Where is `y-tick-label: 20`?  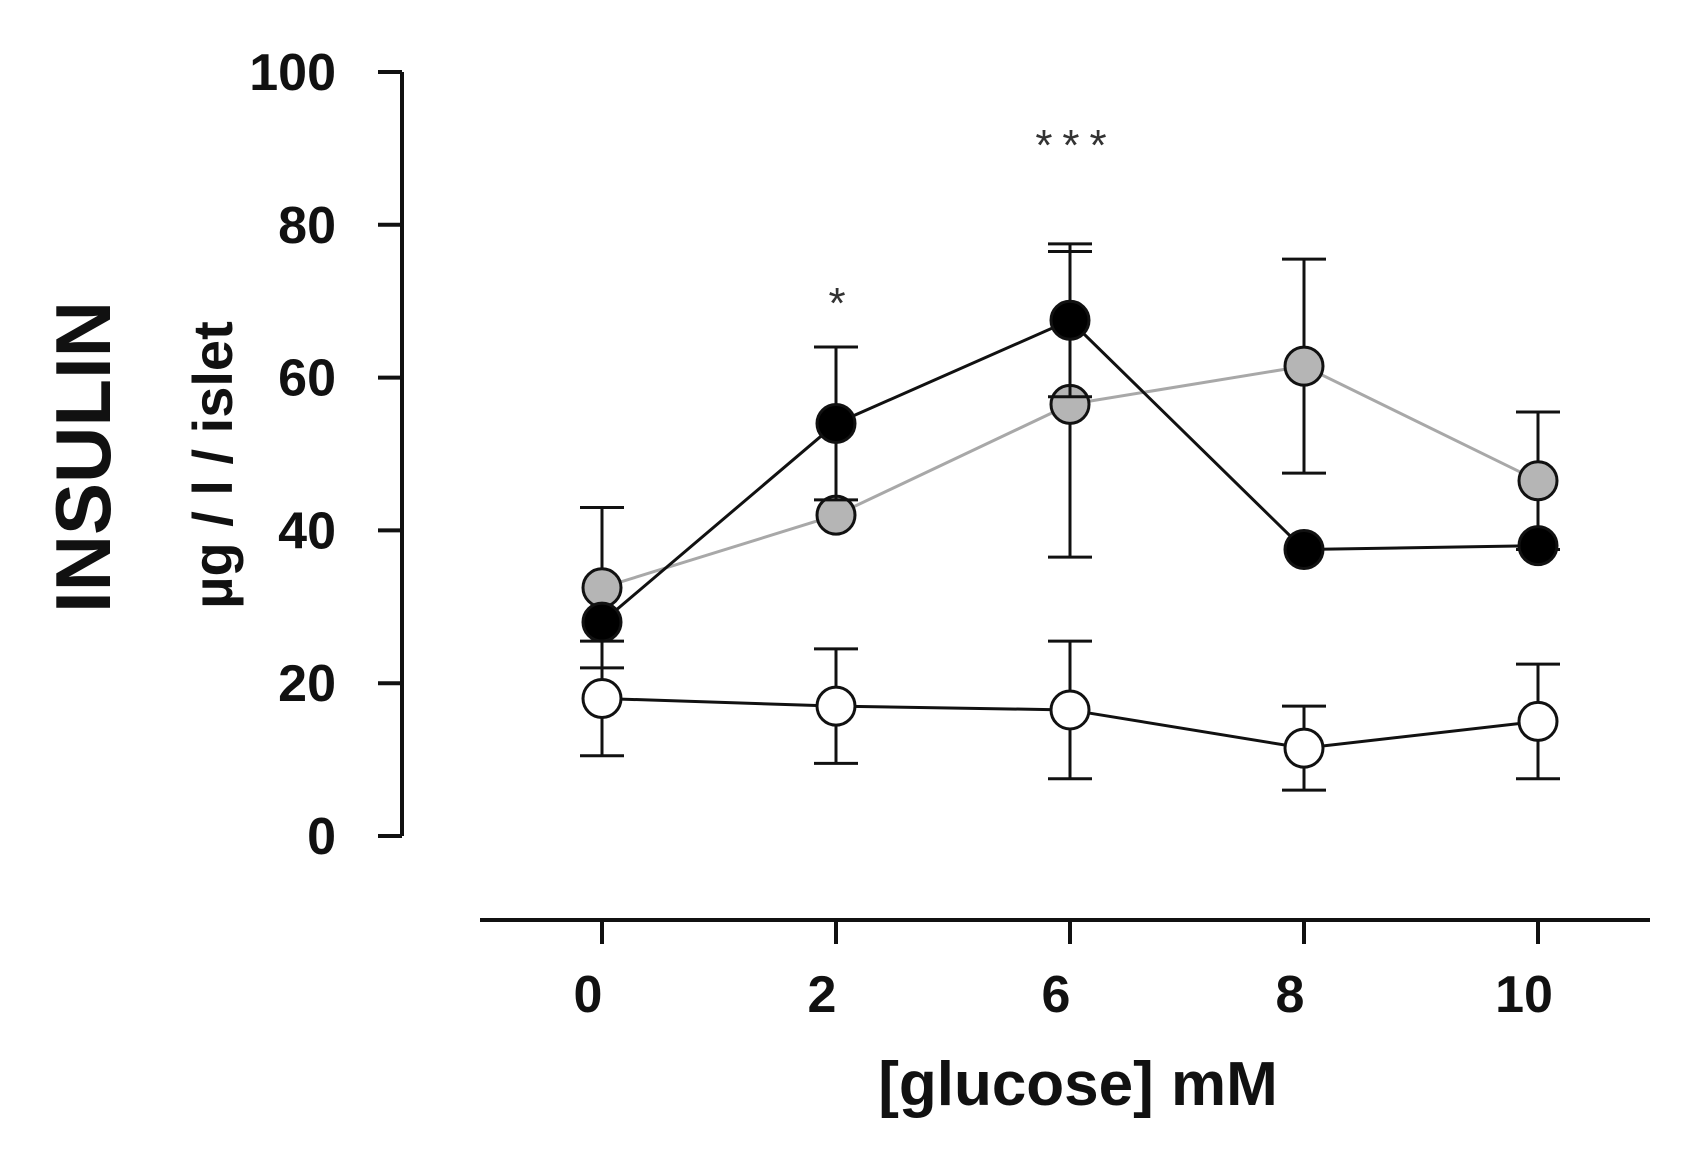 y-tick-label: 20 is located at coordinates (307, 684).